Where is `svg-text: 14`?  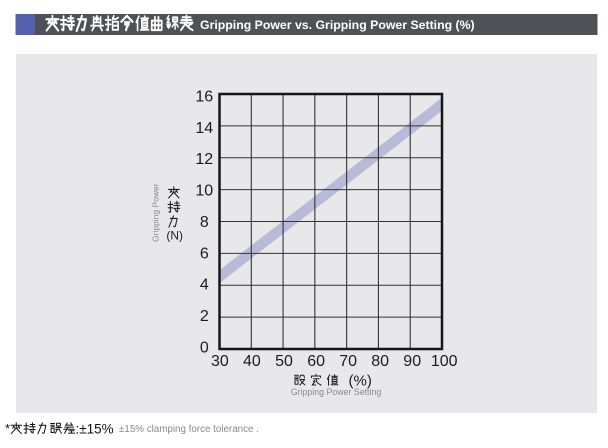 svg-text: 14 is located at coordinates (204, 128).